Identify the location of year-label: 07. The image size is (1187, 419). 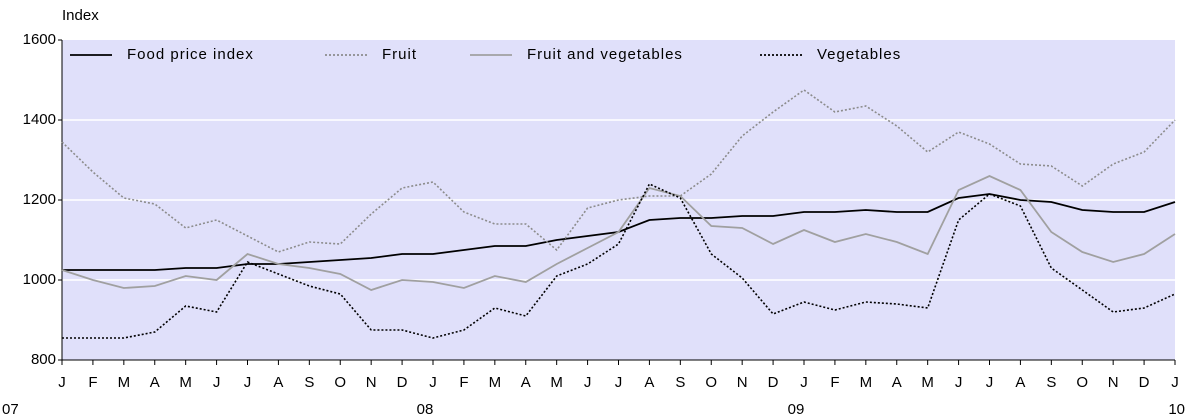
(10, 409).